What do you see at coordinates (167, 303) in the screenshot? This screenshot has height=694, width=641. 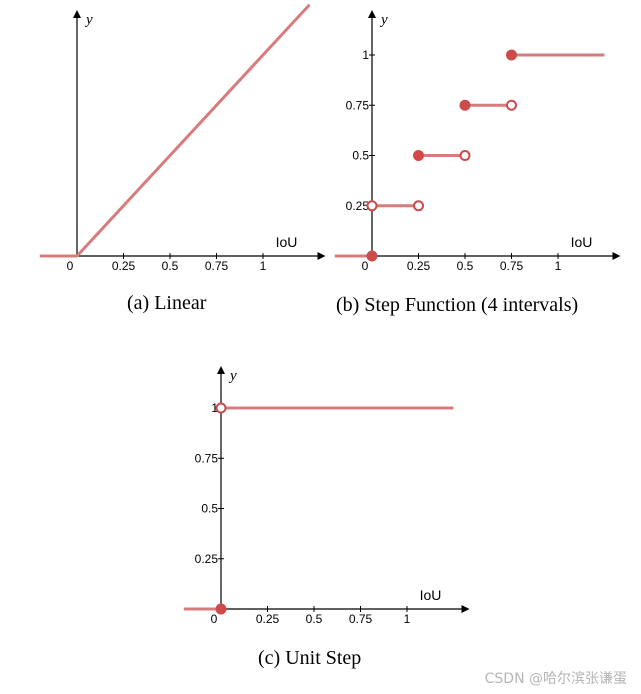 I see `caption-linear: (a) Linear` at bounding box center [167, 303].